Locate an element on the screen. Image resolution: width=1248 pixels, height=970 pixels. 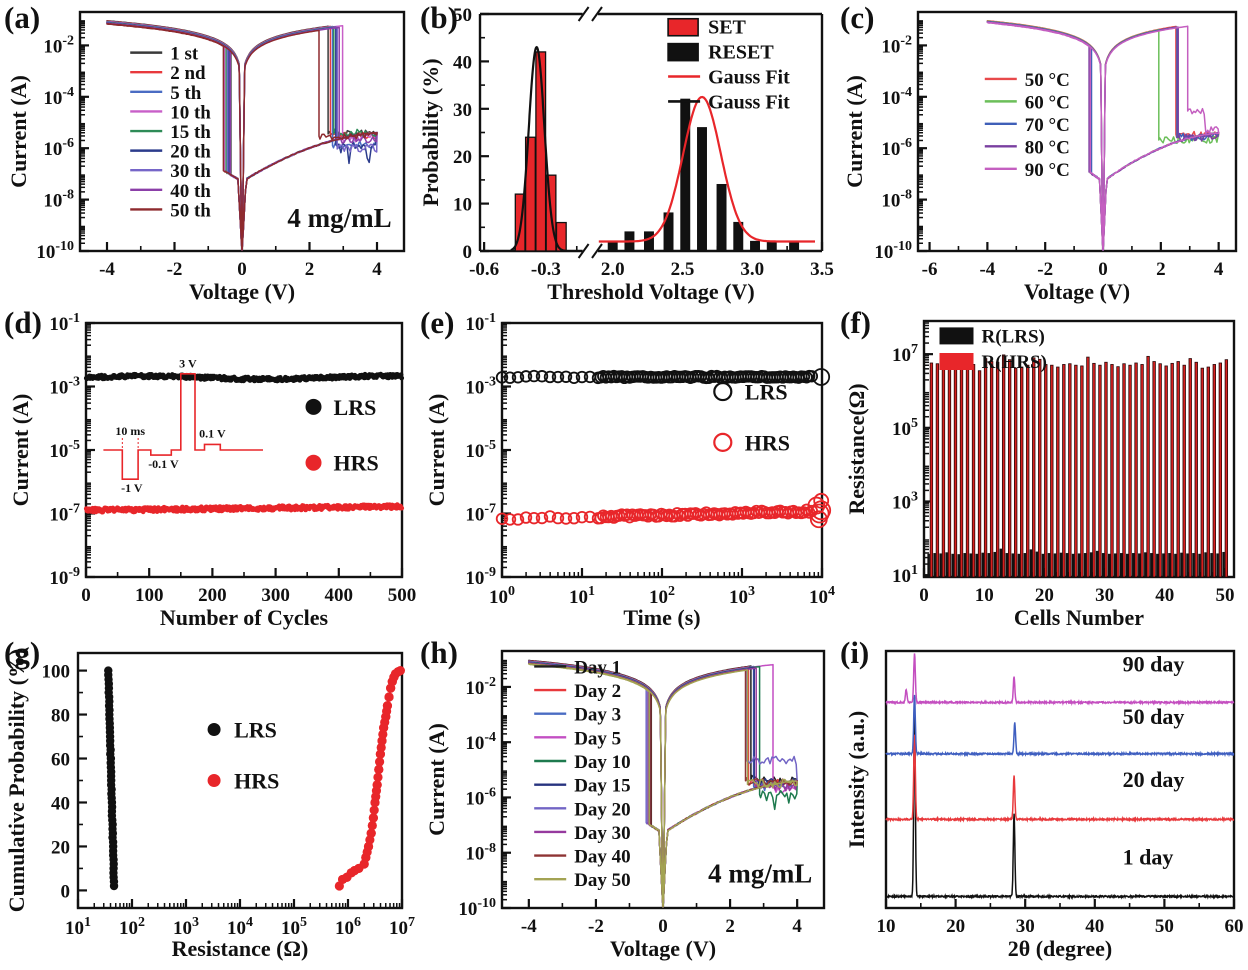
svg-text: LRS is located at coordinates (255, 730).